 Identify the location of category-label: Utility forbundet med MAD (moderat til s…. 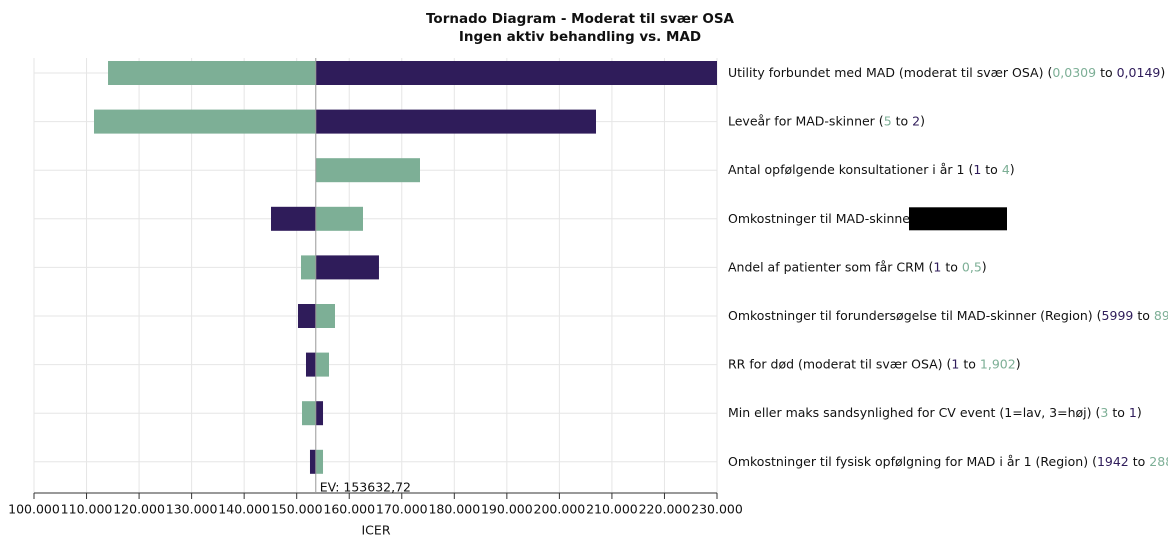
(946, 72).